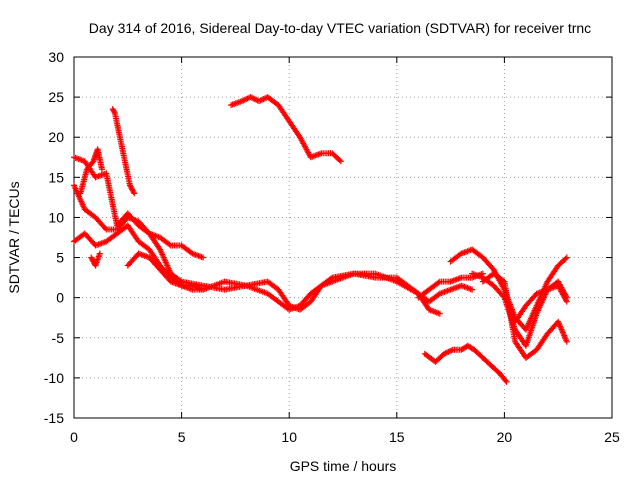 This screenshot has height=480, width=640. What do you see at coordinates (58, 338) in the screenshot?
I see `y-tick-label: -5` at bounding box center [58, 338].